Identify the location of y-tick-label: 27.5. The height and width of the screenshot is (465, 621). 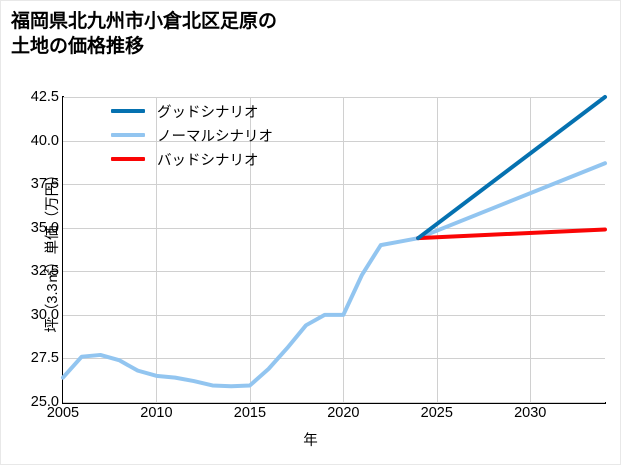
(44, 358).